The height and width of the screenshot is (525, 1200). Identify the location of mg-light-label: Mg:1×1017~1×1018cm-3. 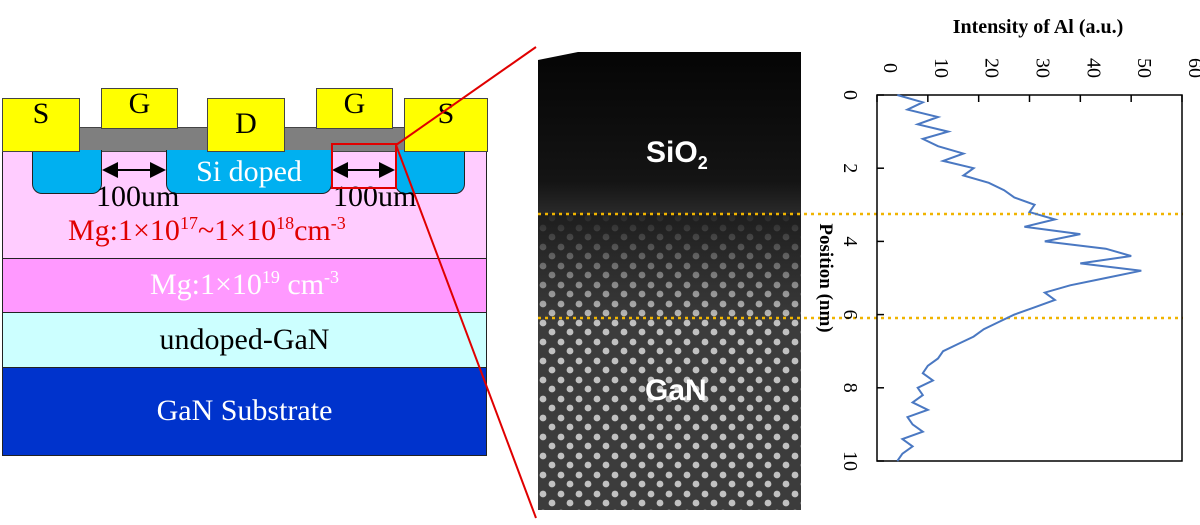
(207, 230).